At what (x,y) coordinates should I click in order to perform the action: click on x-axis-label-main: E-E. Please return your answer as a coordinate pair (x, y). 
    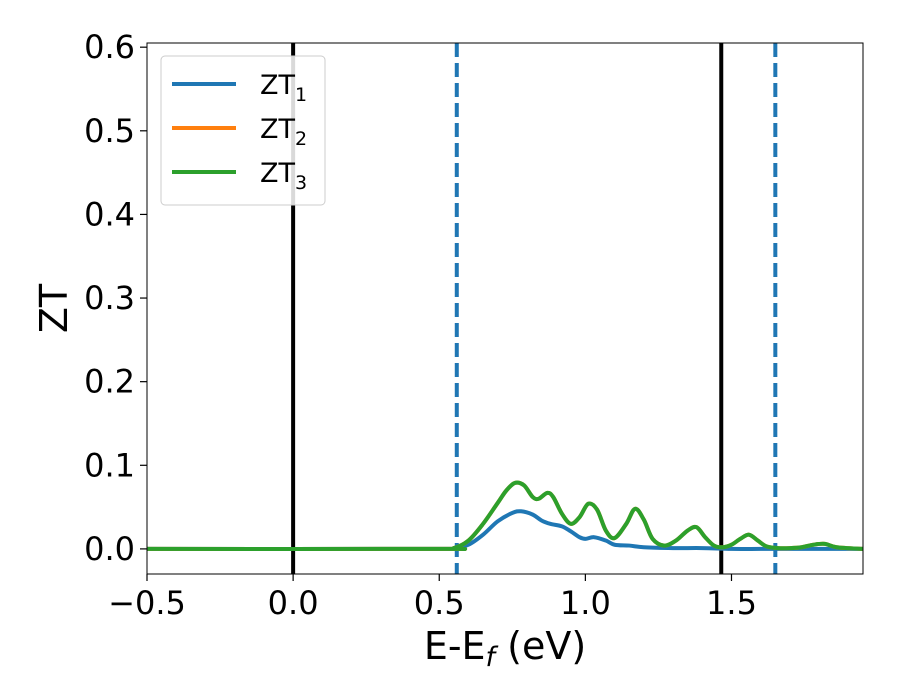
    Looking at the image, I should click on (455, 646).